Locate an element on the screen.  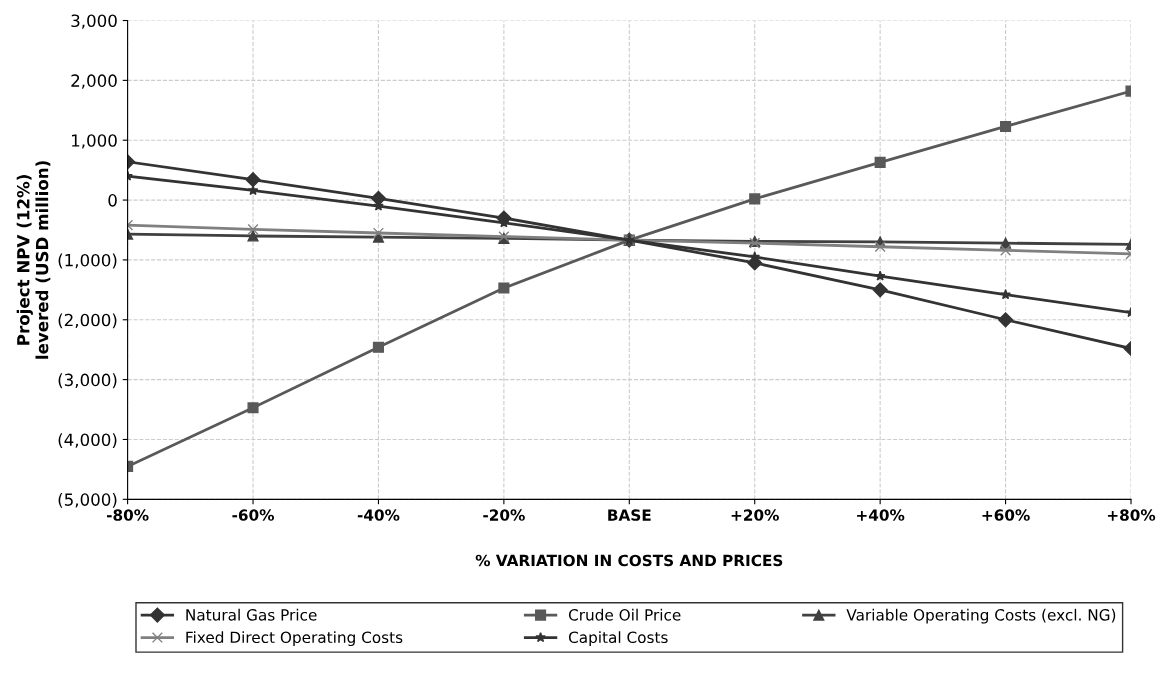
x-tick-label: BASE is located at coordinates (629, 515).